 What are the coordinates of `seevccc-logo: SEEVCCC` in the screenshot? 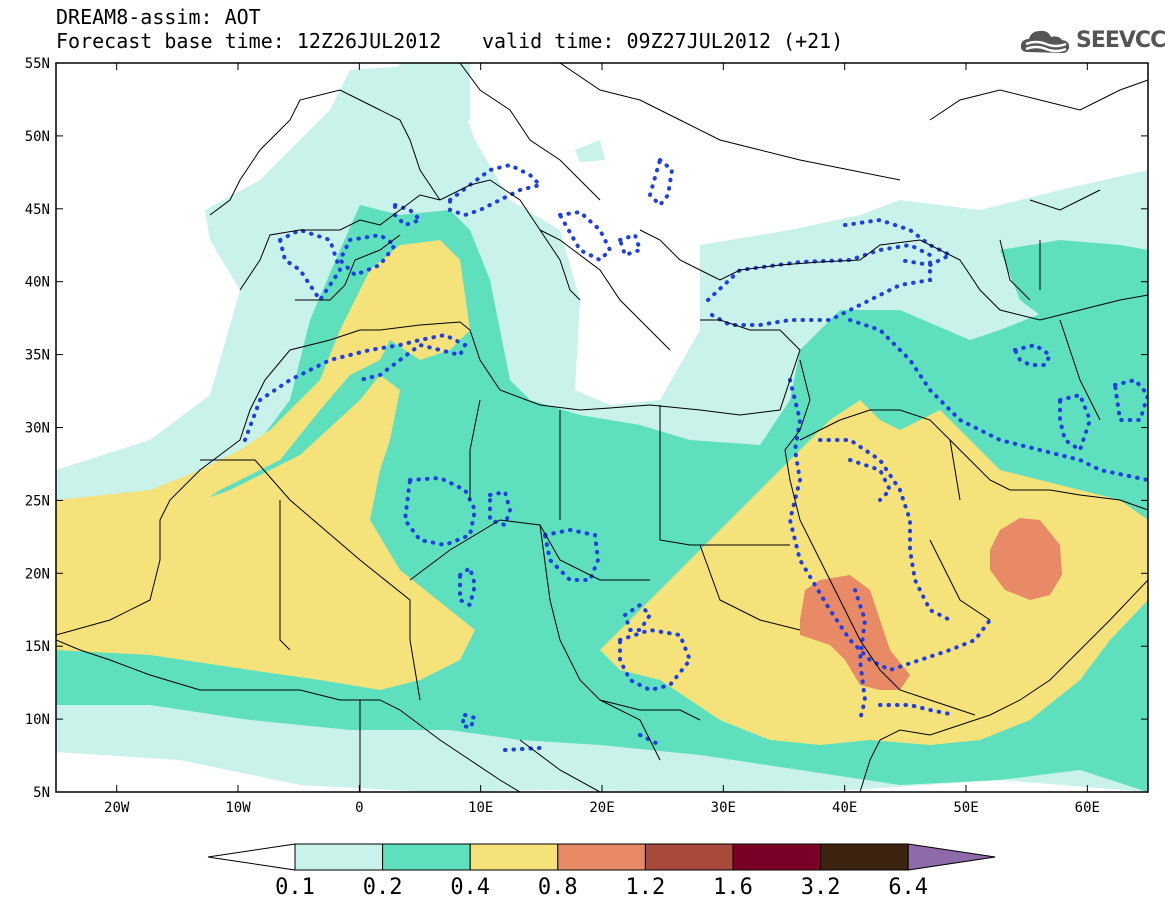 It's located at (1091, 42).